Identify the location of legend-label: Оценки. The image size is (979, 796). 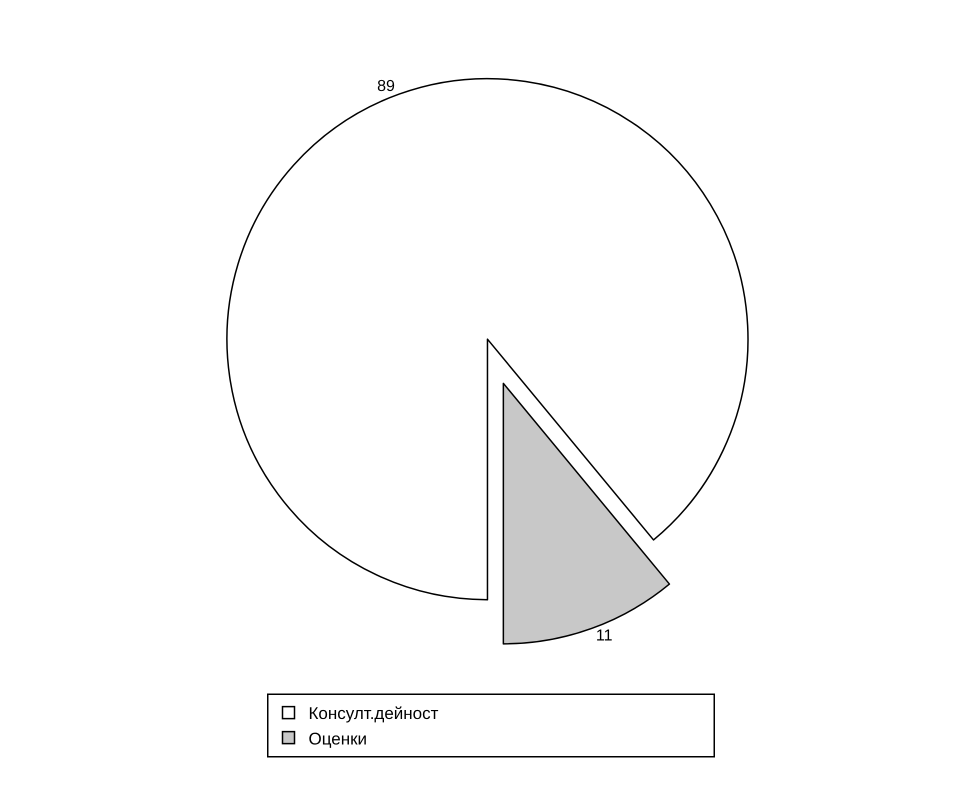
(338, 738).